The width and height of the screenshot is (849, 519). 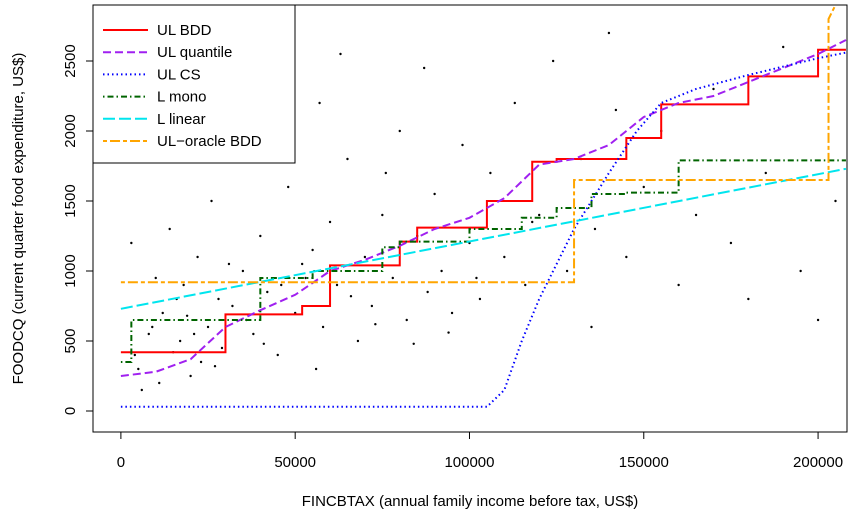 I want to click on y-tick-label: 1500, so click(x=70, y=200).